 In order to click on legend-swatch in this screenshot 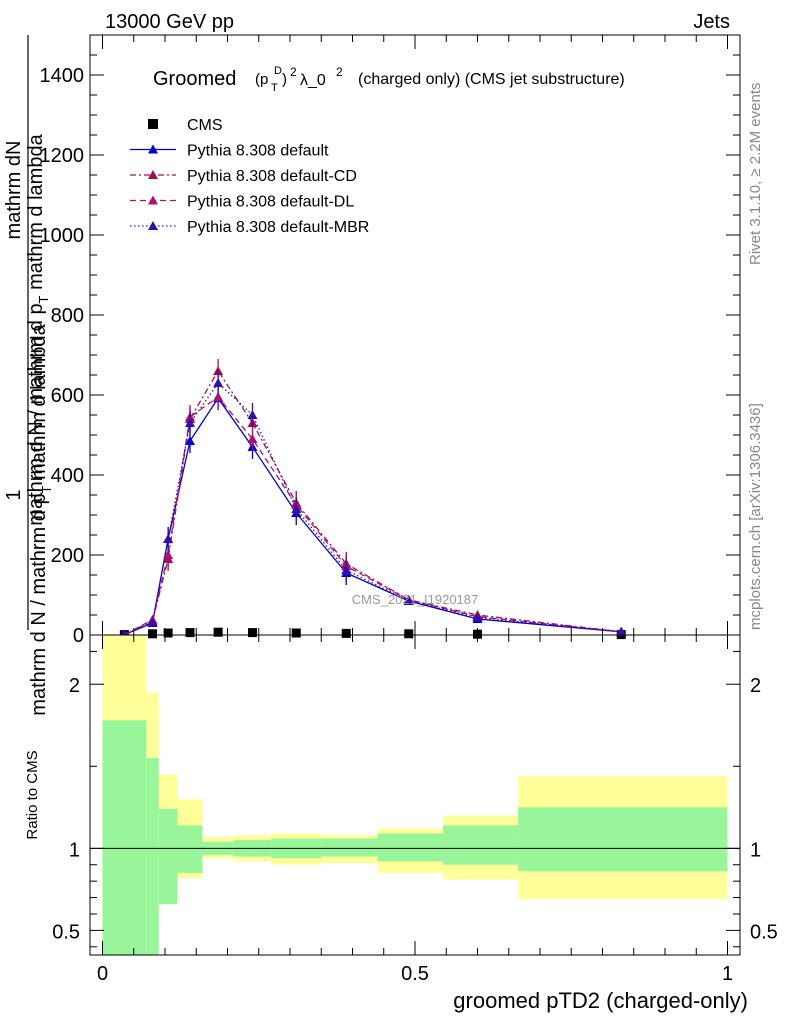, I will do `click(153, 124)`.